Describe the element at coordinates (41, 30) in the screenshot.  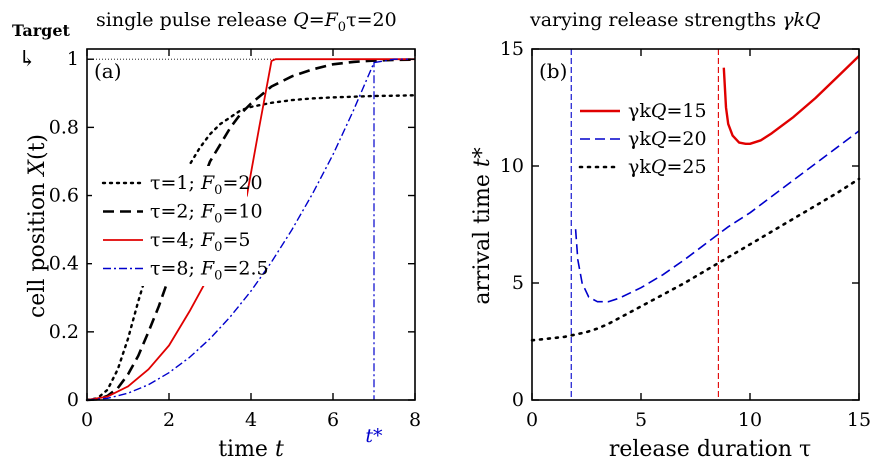
I see `target-label: Target` at that location.